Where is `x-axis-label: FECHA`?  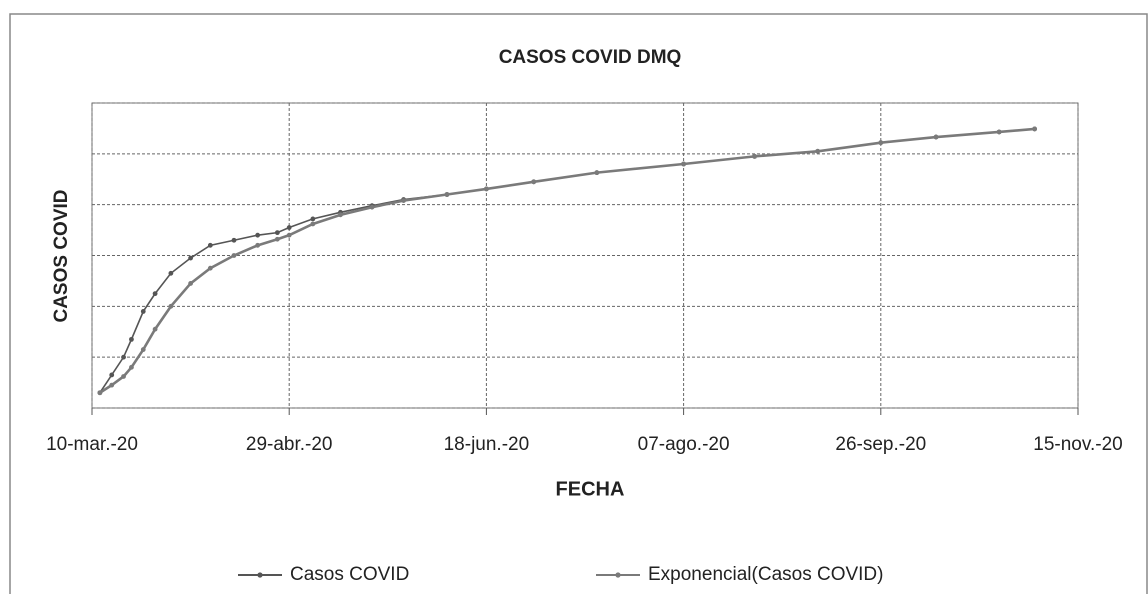 x-axis-label: FECHA is located at coordinates (590, 489).